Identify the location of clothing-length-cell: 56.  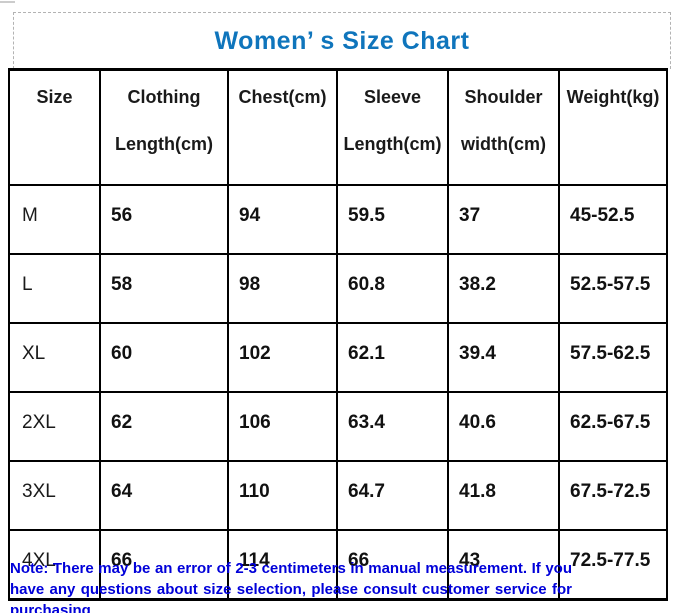
(164, 219).